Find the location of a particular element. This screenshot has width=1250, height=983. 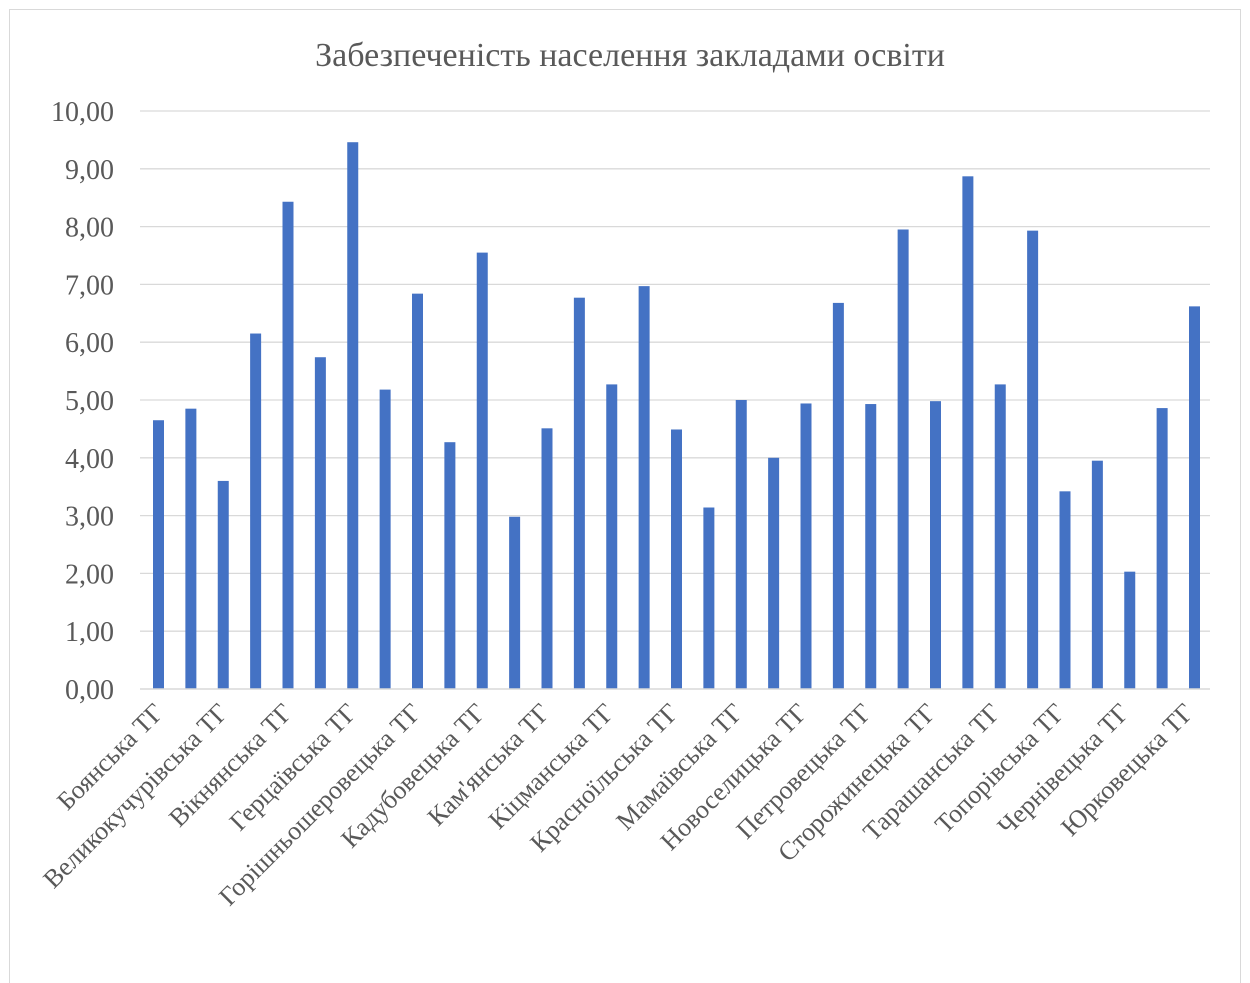

y-tick-label: 2,00 is located at coordinates (89, 574).